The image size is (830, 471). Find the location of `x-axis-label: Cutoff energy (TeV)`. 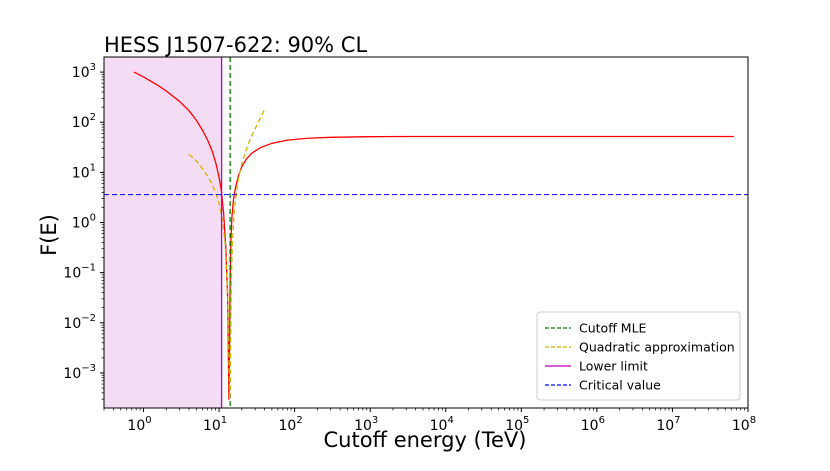

x-axis-label: Cutoff energy (TeV) is located at coordinates (425, 440).